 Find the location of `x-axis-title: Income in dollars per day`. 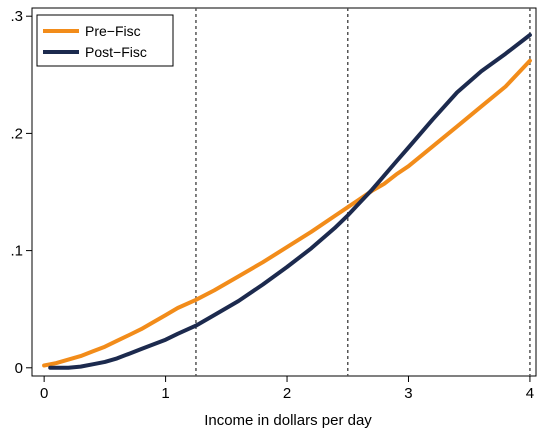

x-axis-title: Income in dollars per day is located at coordinates (288, 420).